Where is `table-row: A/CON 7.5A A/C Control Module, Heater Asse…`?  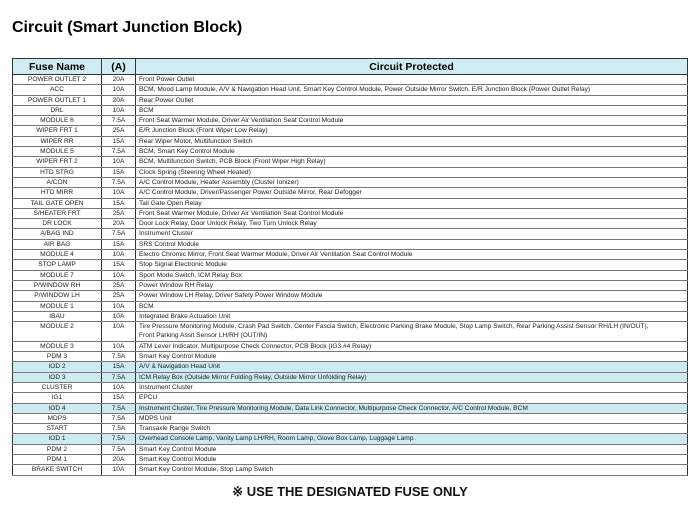
table-row: A/CON 7.5A A/C Control Module, Heater Asse… is located at coordinates (350, 183).